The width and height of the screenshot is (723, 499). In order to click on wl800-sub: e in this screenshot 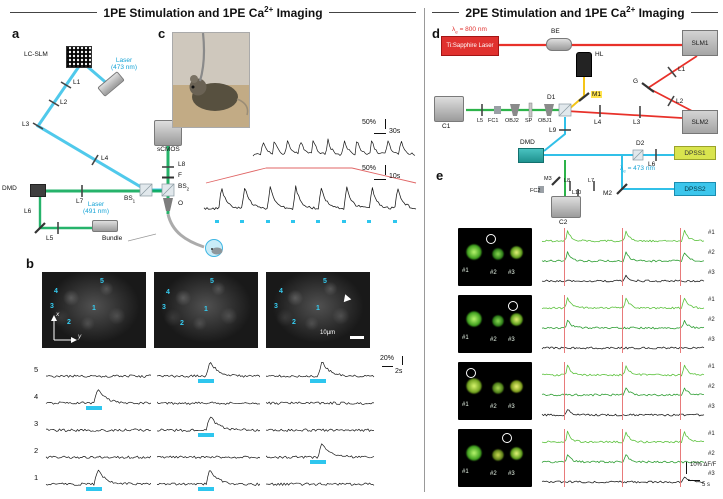, I will do `click(456, 32)`.